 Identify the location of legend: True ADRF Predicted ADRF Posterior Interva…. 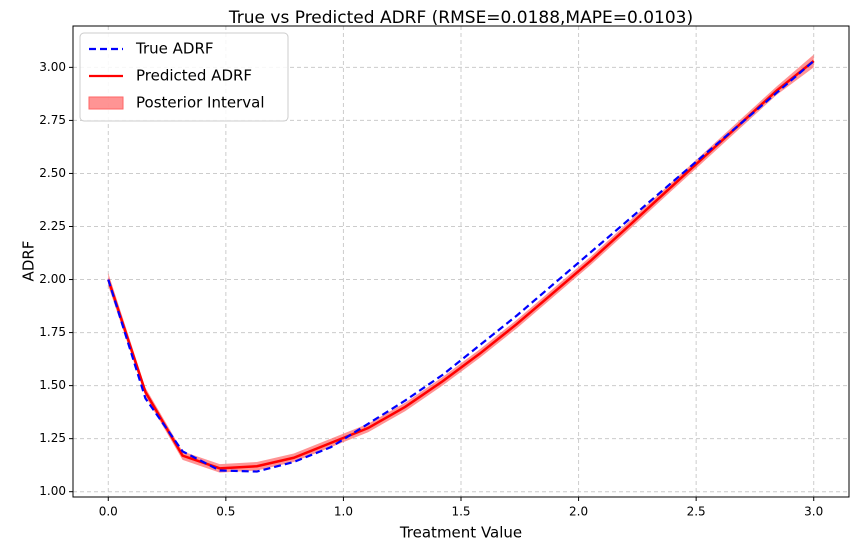
(184, 77).